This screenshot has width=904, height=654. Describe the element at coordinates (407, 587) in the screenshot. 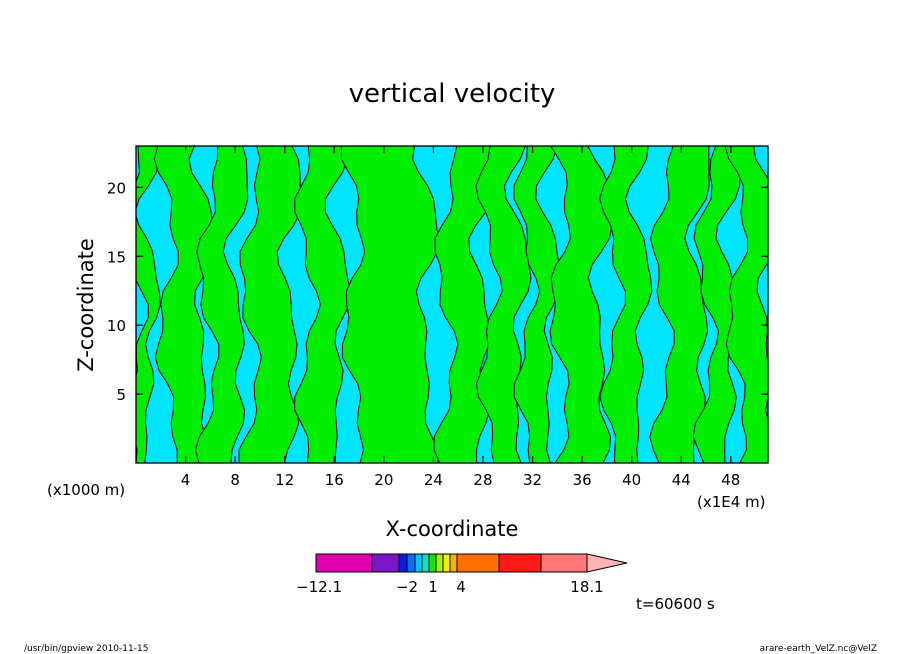

I see `colorbar-label: −2` at that location.